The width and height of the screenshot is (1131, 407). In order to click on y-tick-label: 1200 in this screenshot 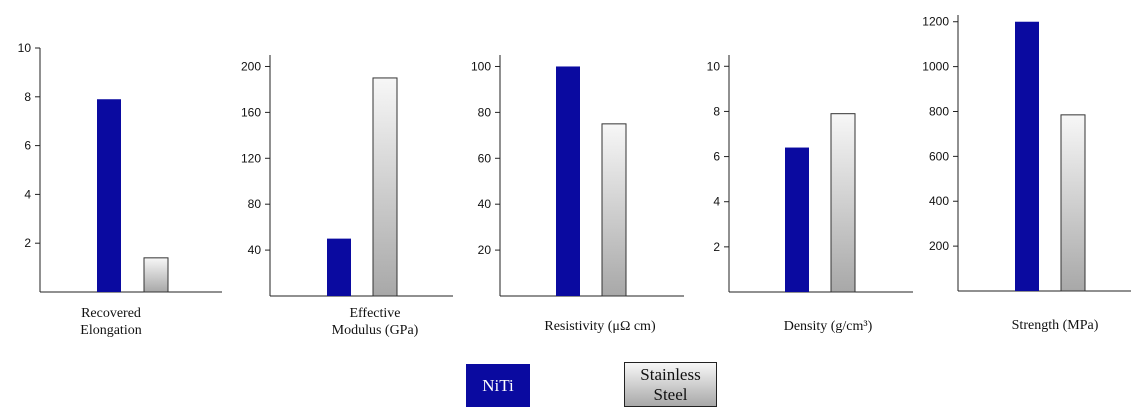, I will do `click(935, 22)`.